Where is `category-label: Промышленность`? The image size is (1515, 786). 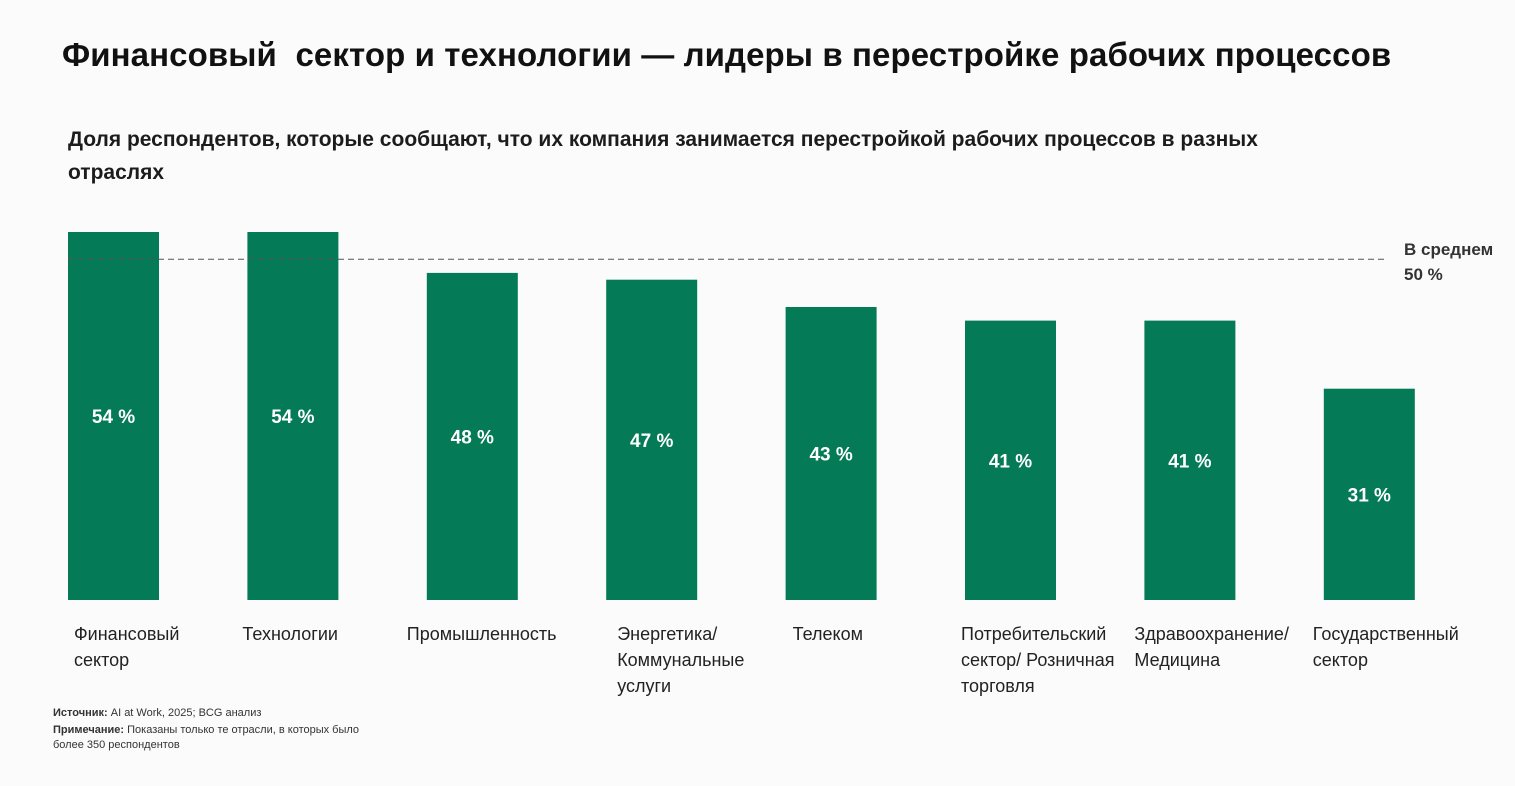
category-label: Промышленность is located at coordinates (481, 634).